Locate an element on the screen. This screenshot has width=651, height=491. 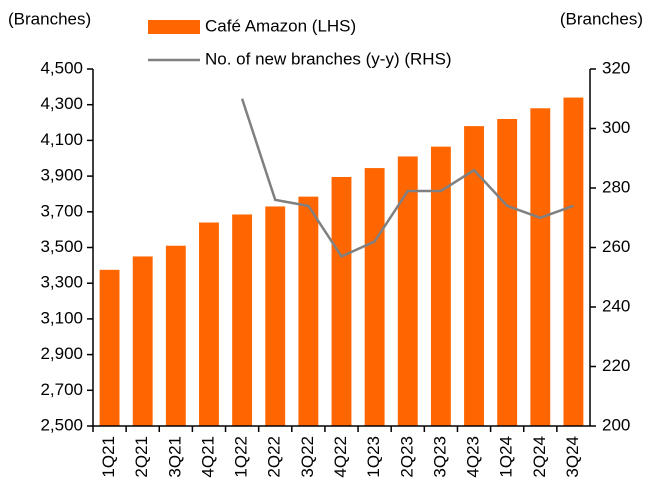
y2-tick-label: 300 is located at coordinates (616, 127).